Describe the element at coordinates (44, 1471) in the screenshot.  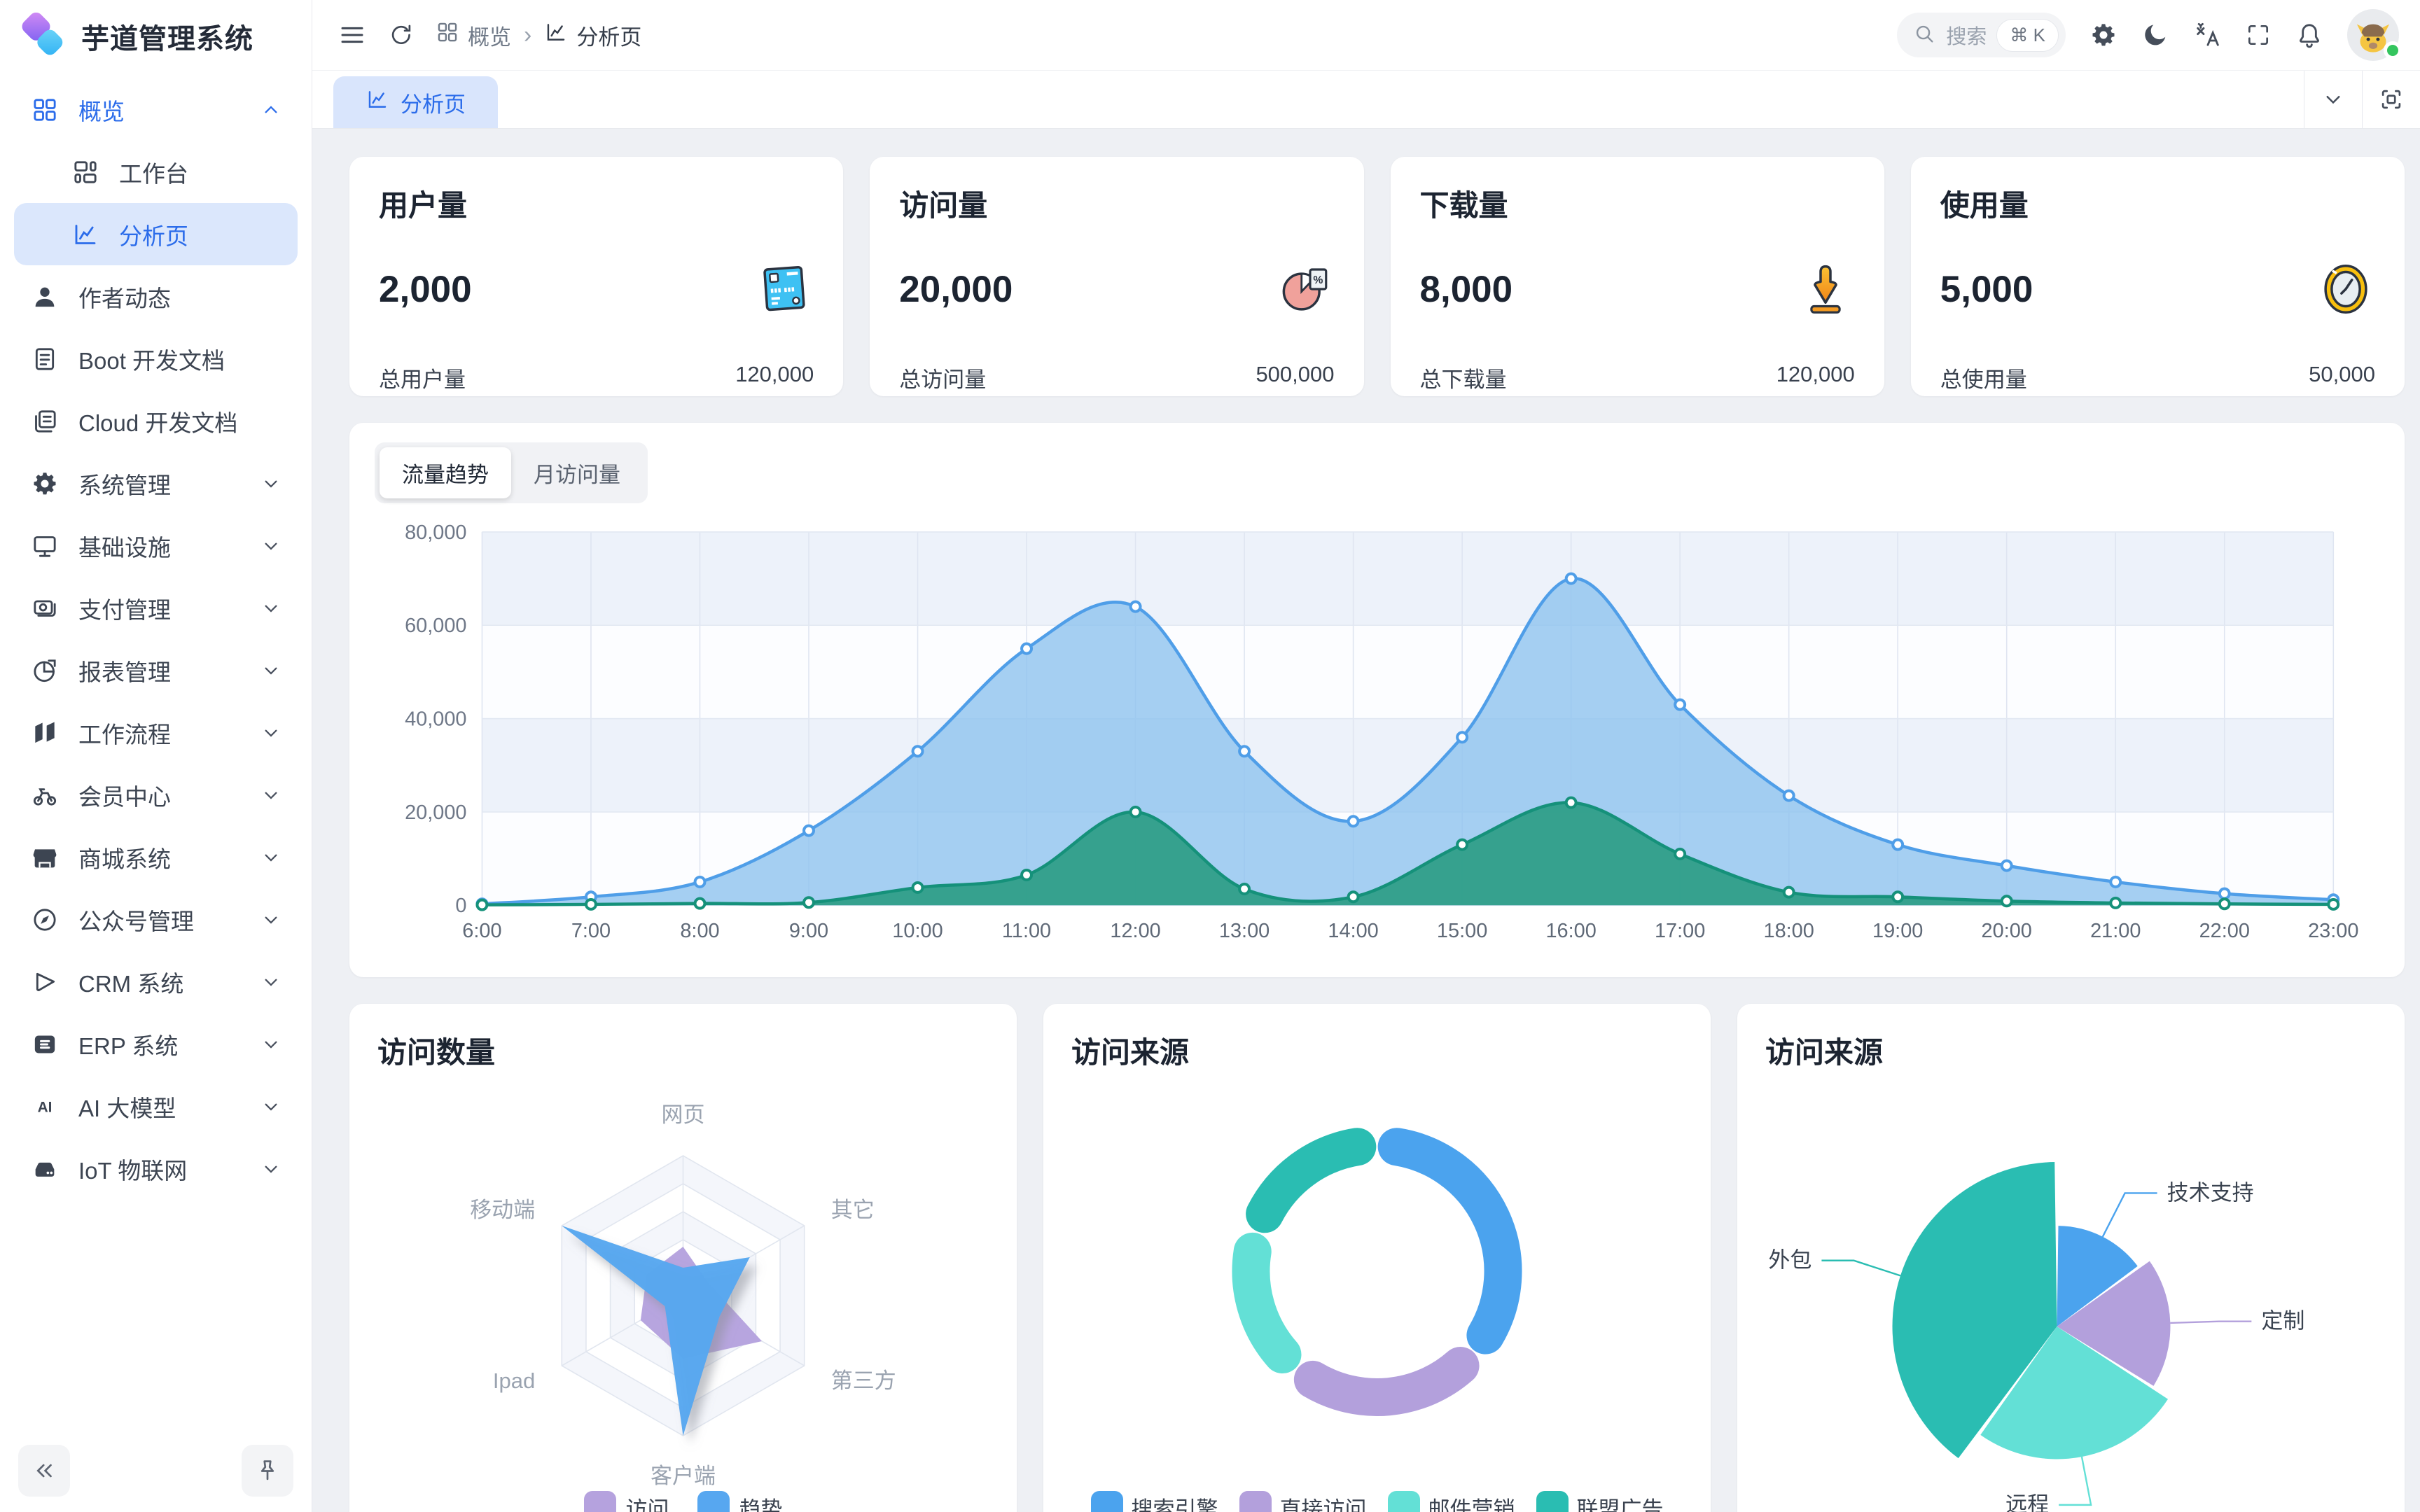
I see `collapse-sidebar-button` at that location.